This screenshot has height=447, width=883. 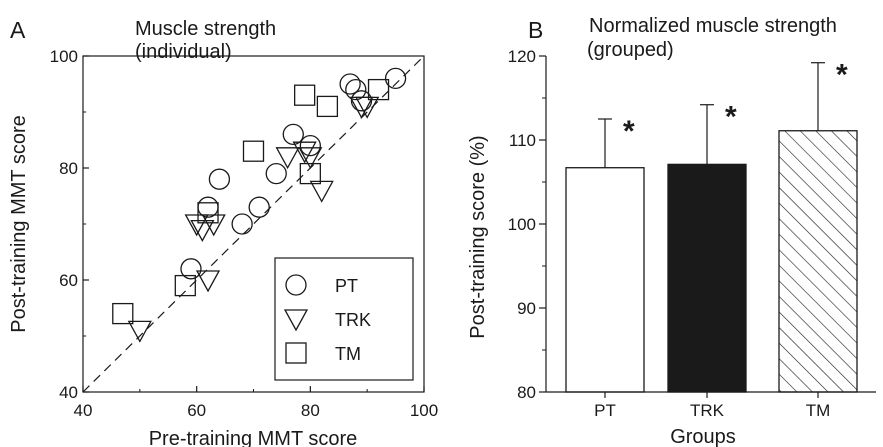 What do you see at coordinates (818, 410) in the screenshot?
I see `category-label-tm: TM` at bounding box center [818, 410].